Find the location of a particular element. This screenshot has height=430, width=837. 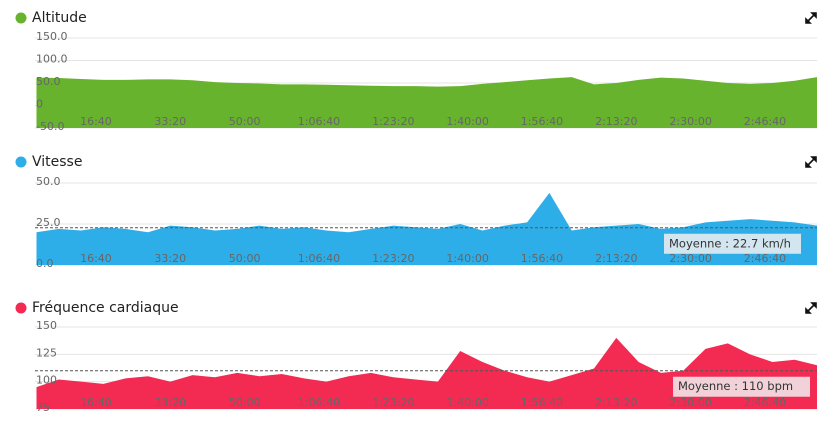

y-tick-label: 125 is located at coordinates (46, 352).